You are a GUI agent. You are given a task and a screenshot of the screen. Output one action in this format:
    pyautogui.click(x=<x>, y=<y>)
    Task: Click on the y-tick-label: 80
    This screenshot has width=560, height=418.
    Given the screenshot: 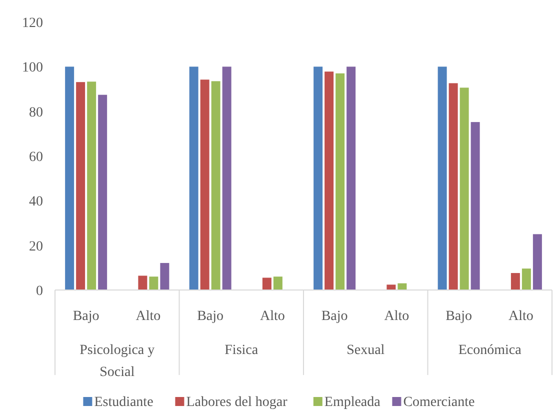 What is the action you would take?
    pyautogui.click(x=36, y=112)
    